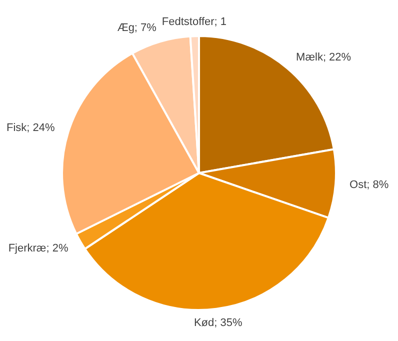  Describe the element at coordinates (31, 128) in the screenshot. I see `slice-label: Fisk; 24%` at that location.